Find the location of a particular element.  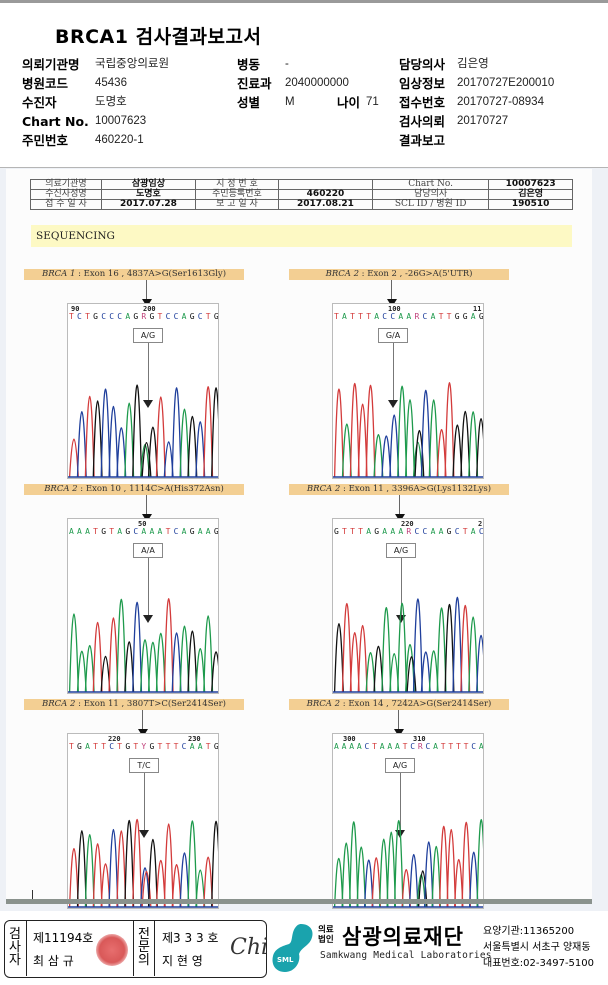

info-value: 20170727E200010 is located at coordinates (506, 83).